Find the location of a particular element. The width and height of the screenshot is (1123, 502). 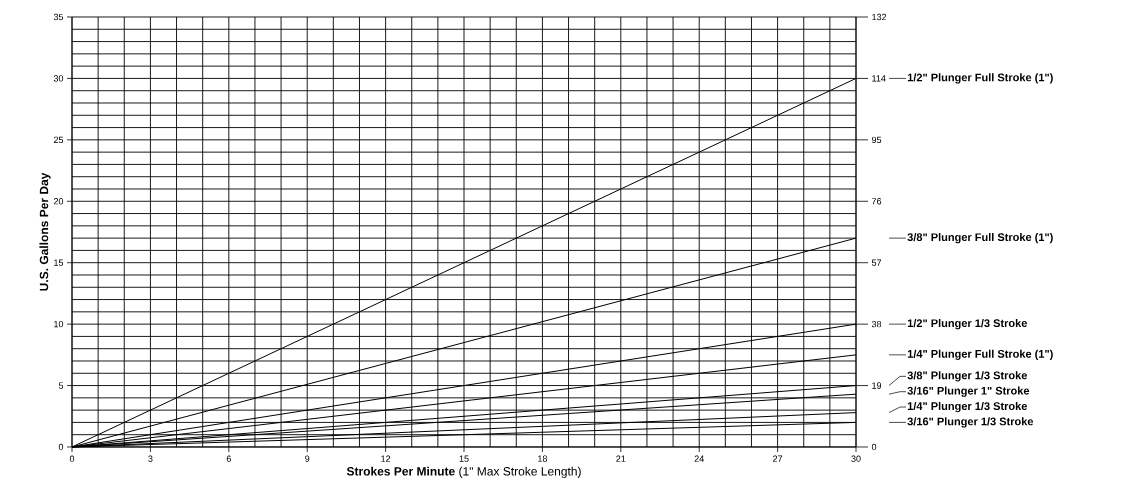

legend-label: 1/2" Plunger Full Stroke (1") is located at coordinates (980, 78).